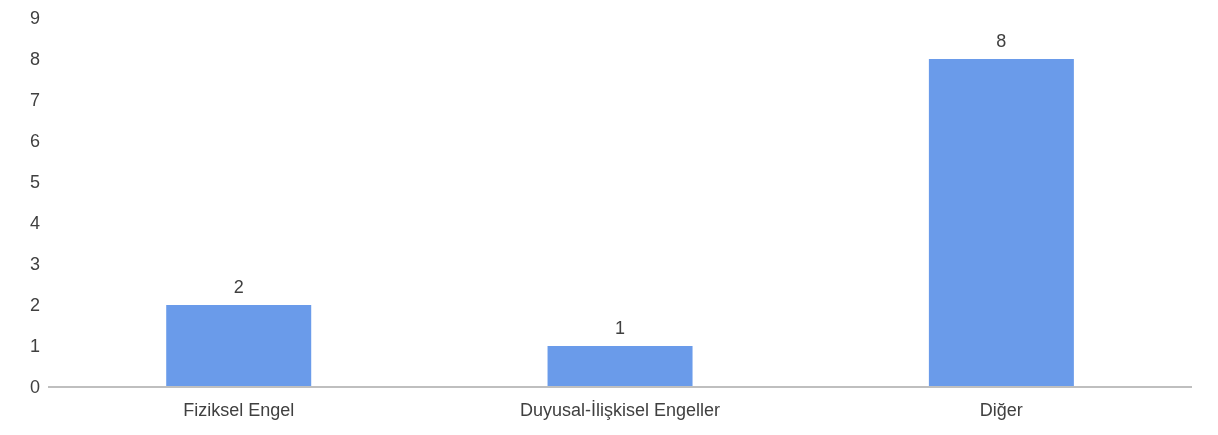  I want to click on x-tick-label: Diğer, so click(1001, 409).